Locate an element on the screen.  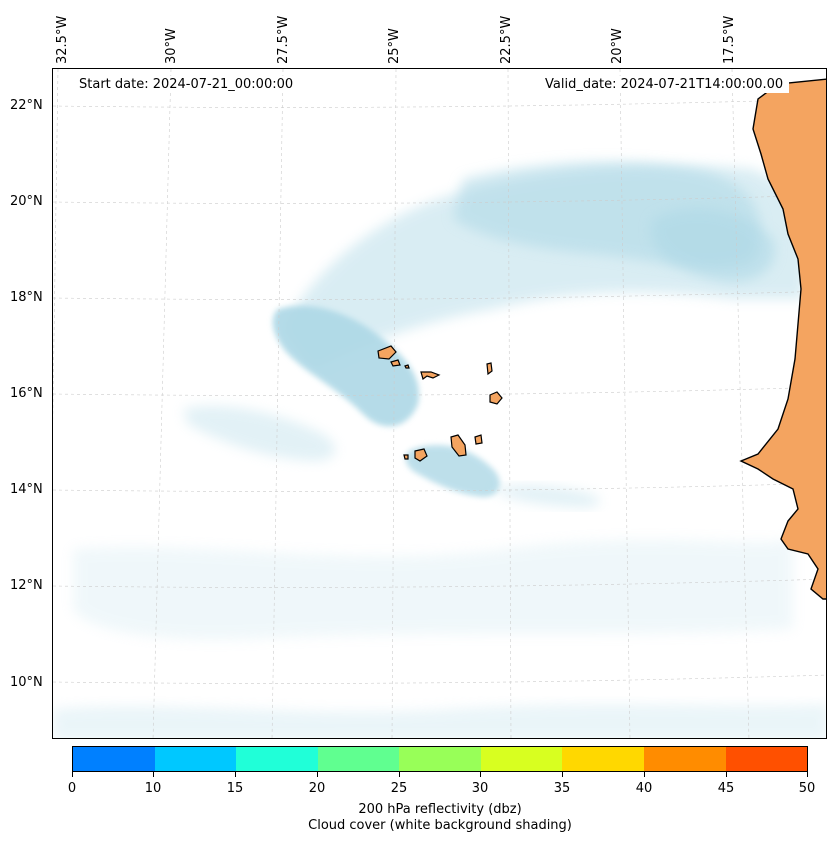
lat-label: 12°N is located at coordinates (26, 585).